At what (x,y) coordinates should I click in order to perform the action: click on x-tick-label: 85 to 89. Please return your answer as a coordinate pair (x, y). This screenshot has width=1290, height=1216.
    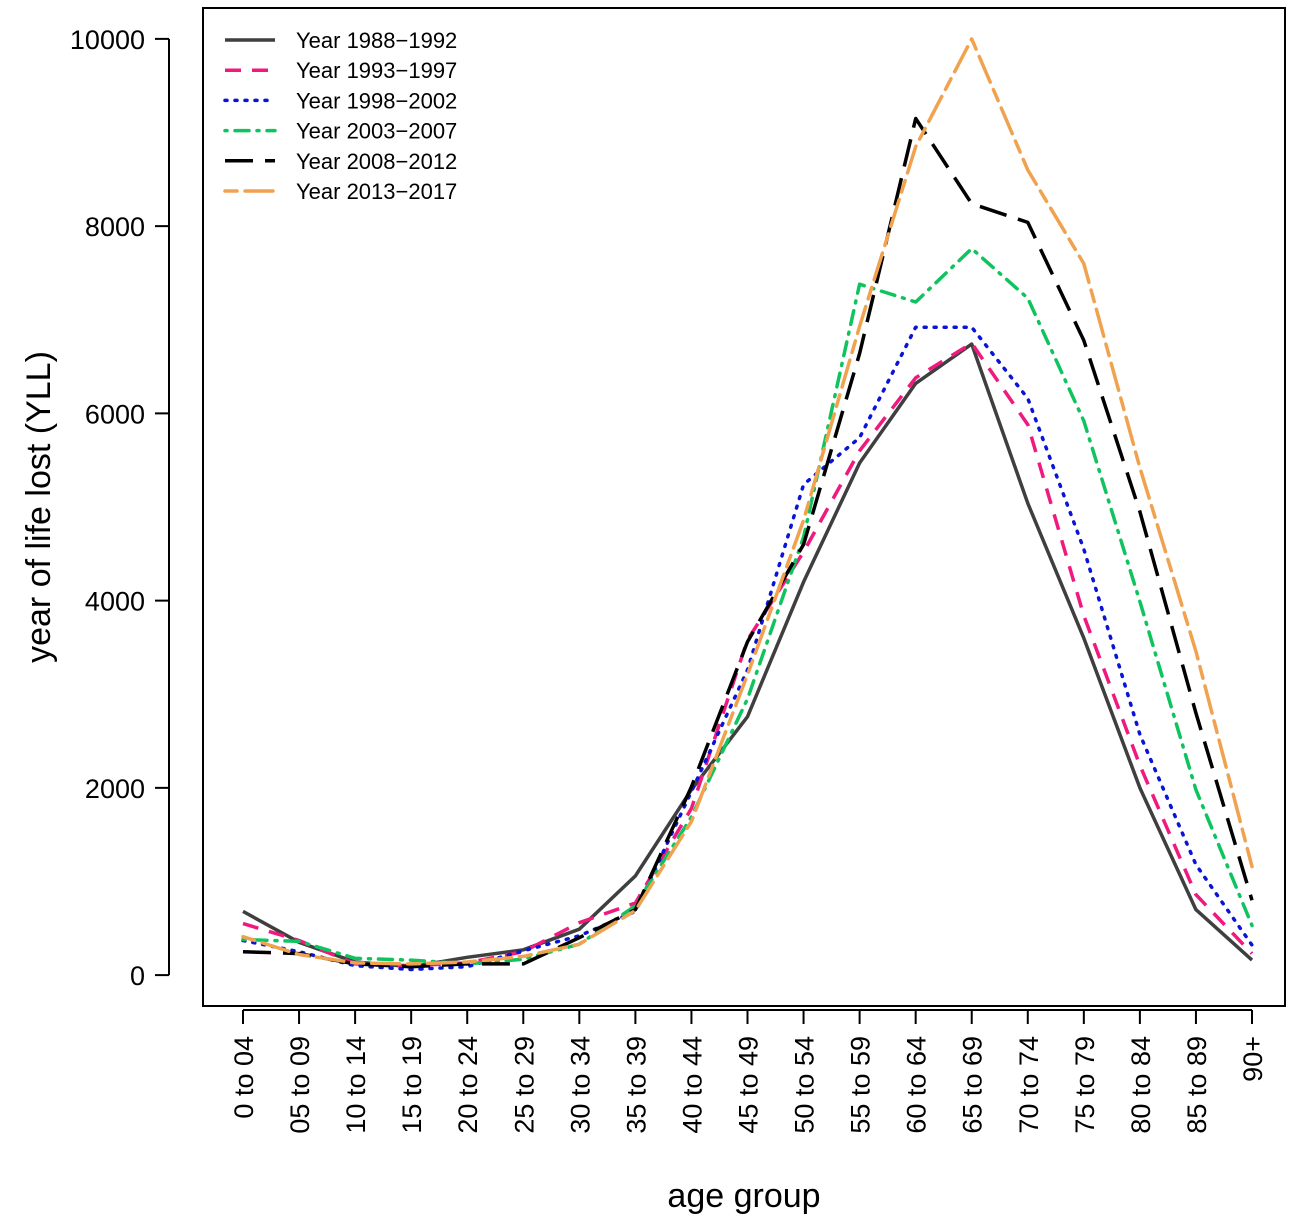
    Looking at the image, I should click on (1197, 1085).